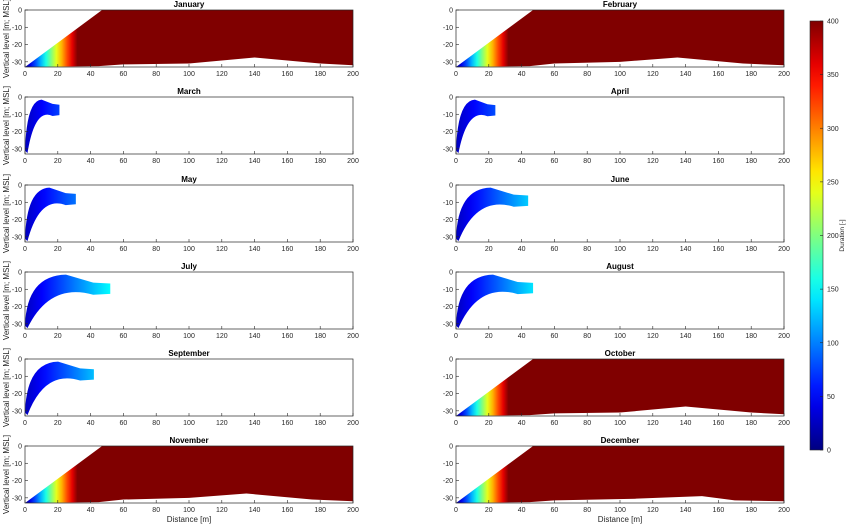 The width and height of the screenshot is (850, 529). I want to click on colorbar-tick-label: 200, so click(833, 236).